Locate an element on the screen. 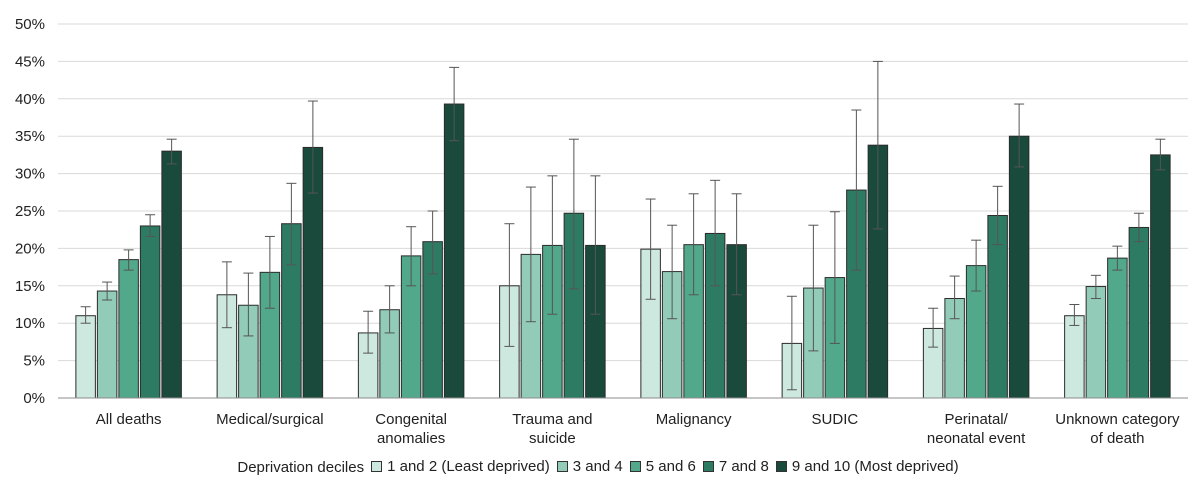 The image size is (1196, 478). legend-label: 7 and 8 is located at coordinates (743, 466).